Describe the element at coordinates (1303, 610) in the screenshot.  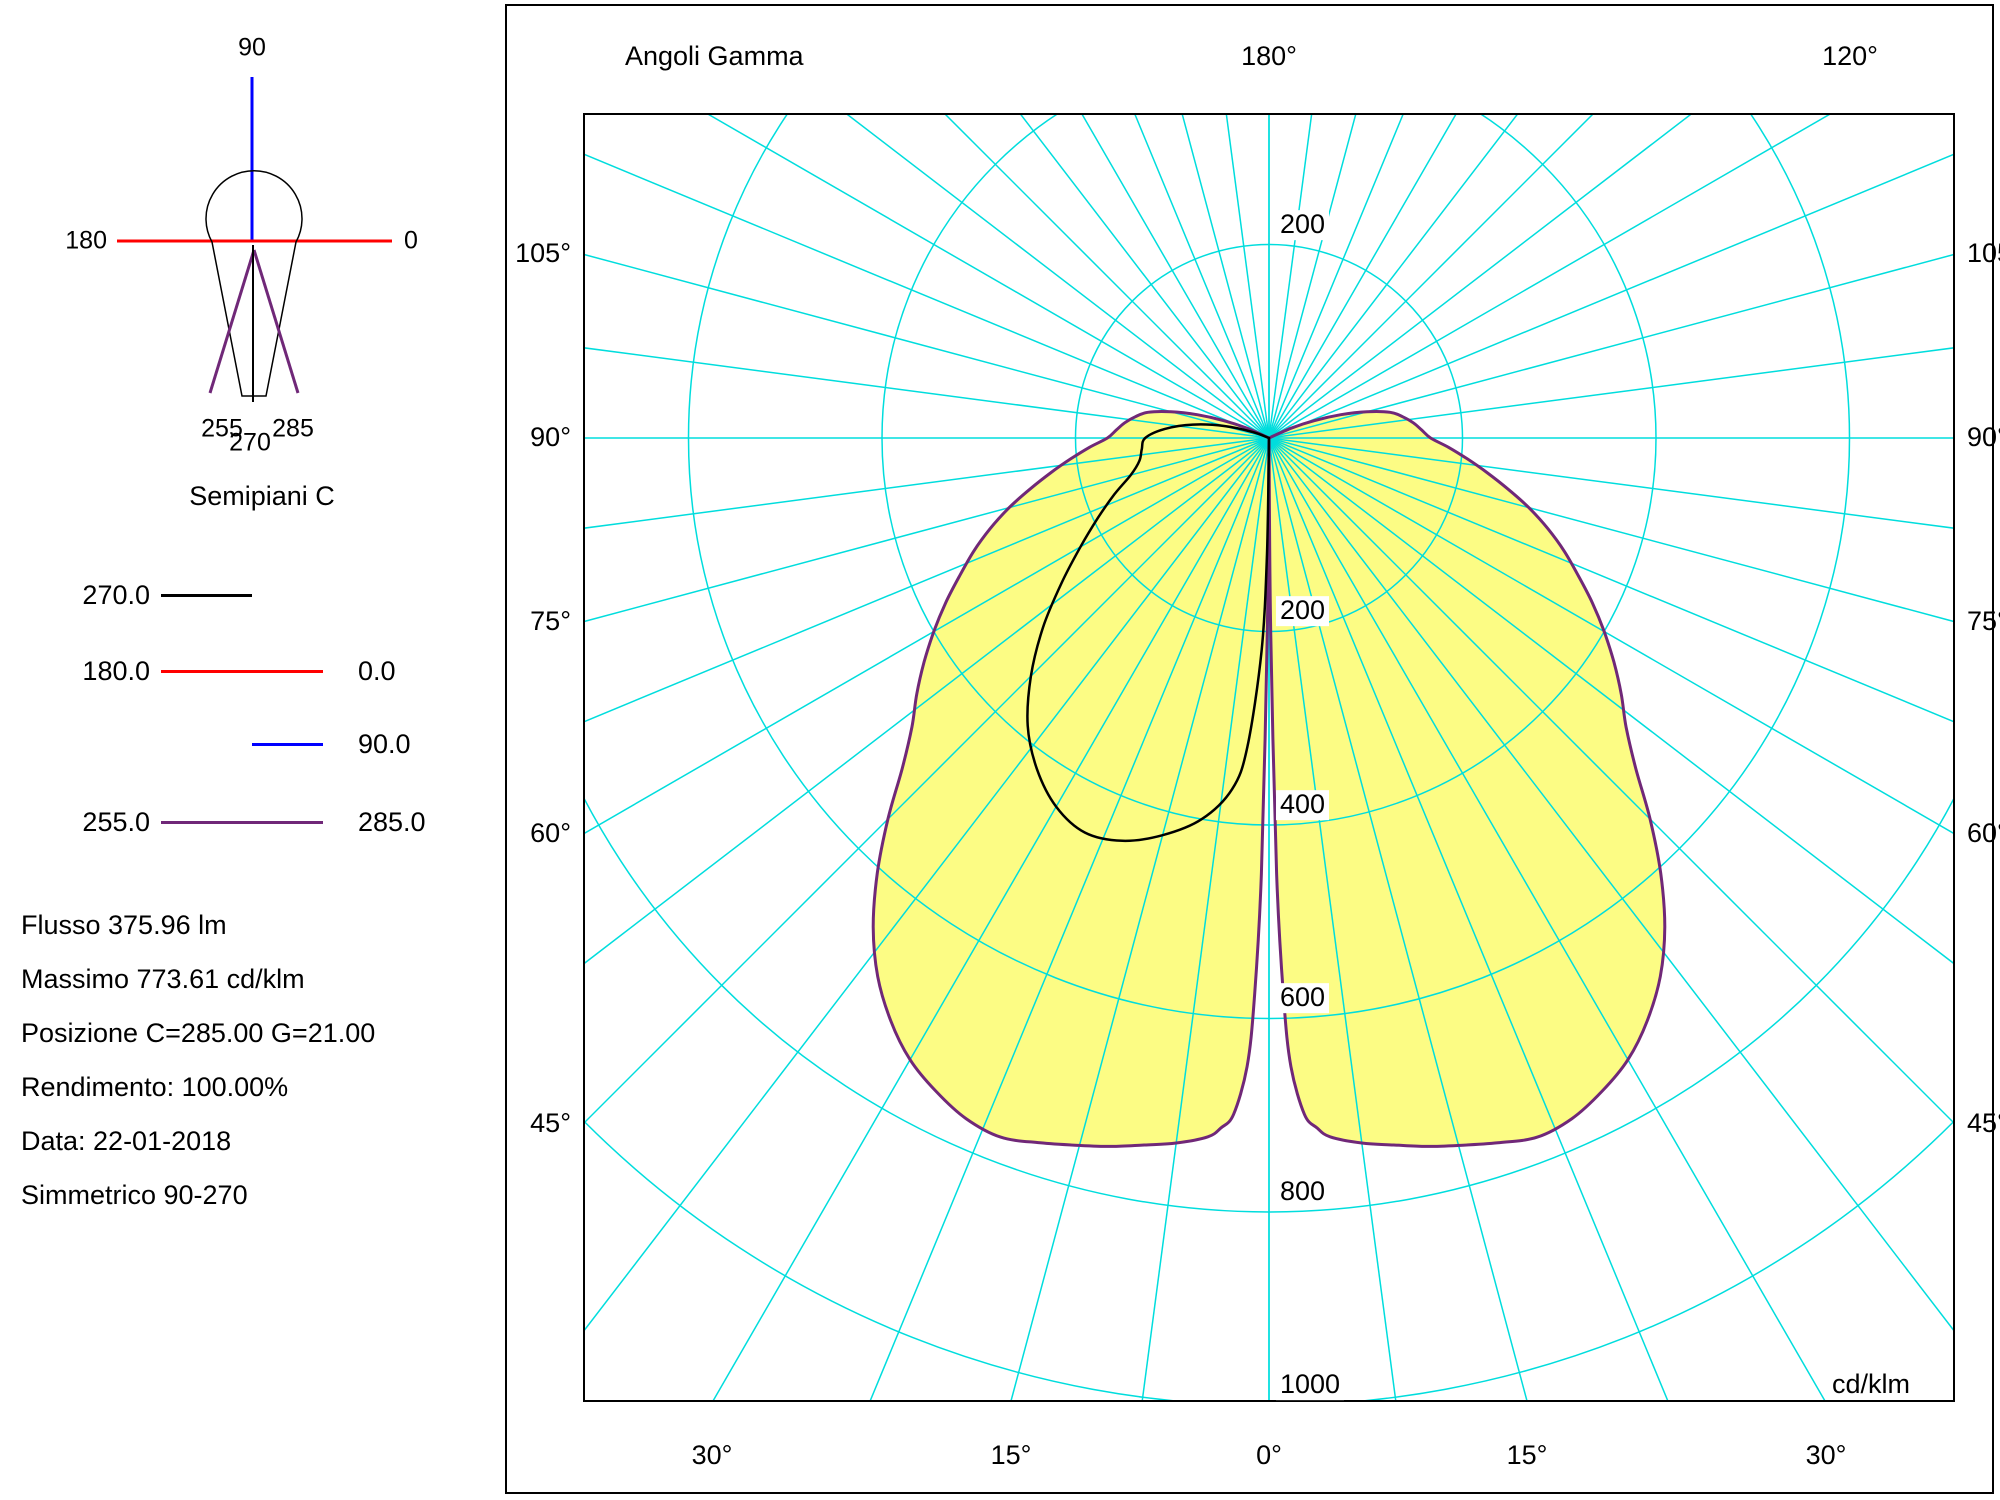
I see `ring-label-200: 200` at that location.